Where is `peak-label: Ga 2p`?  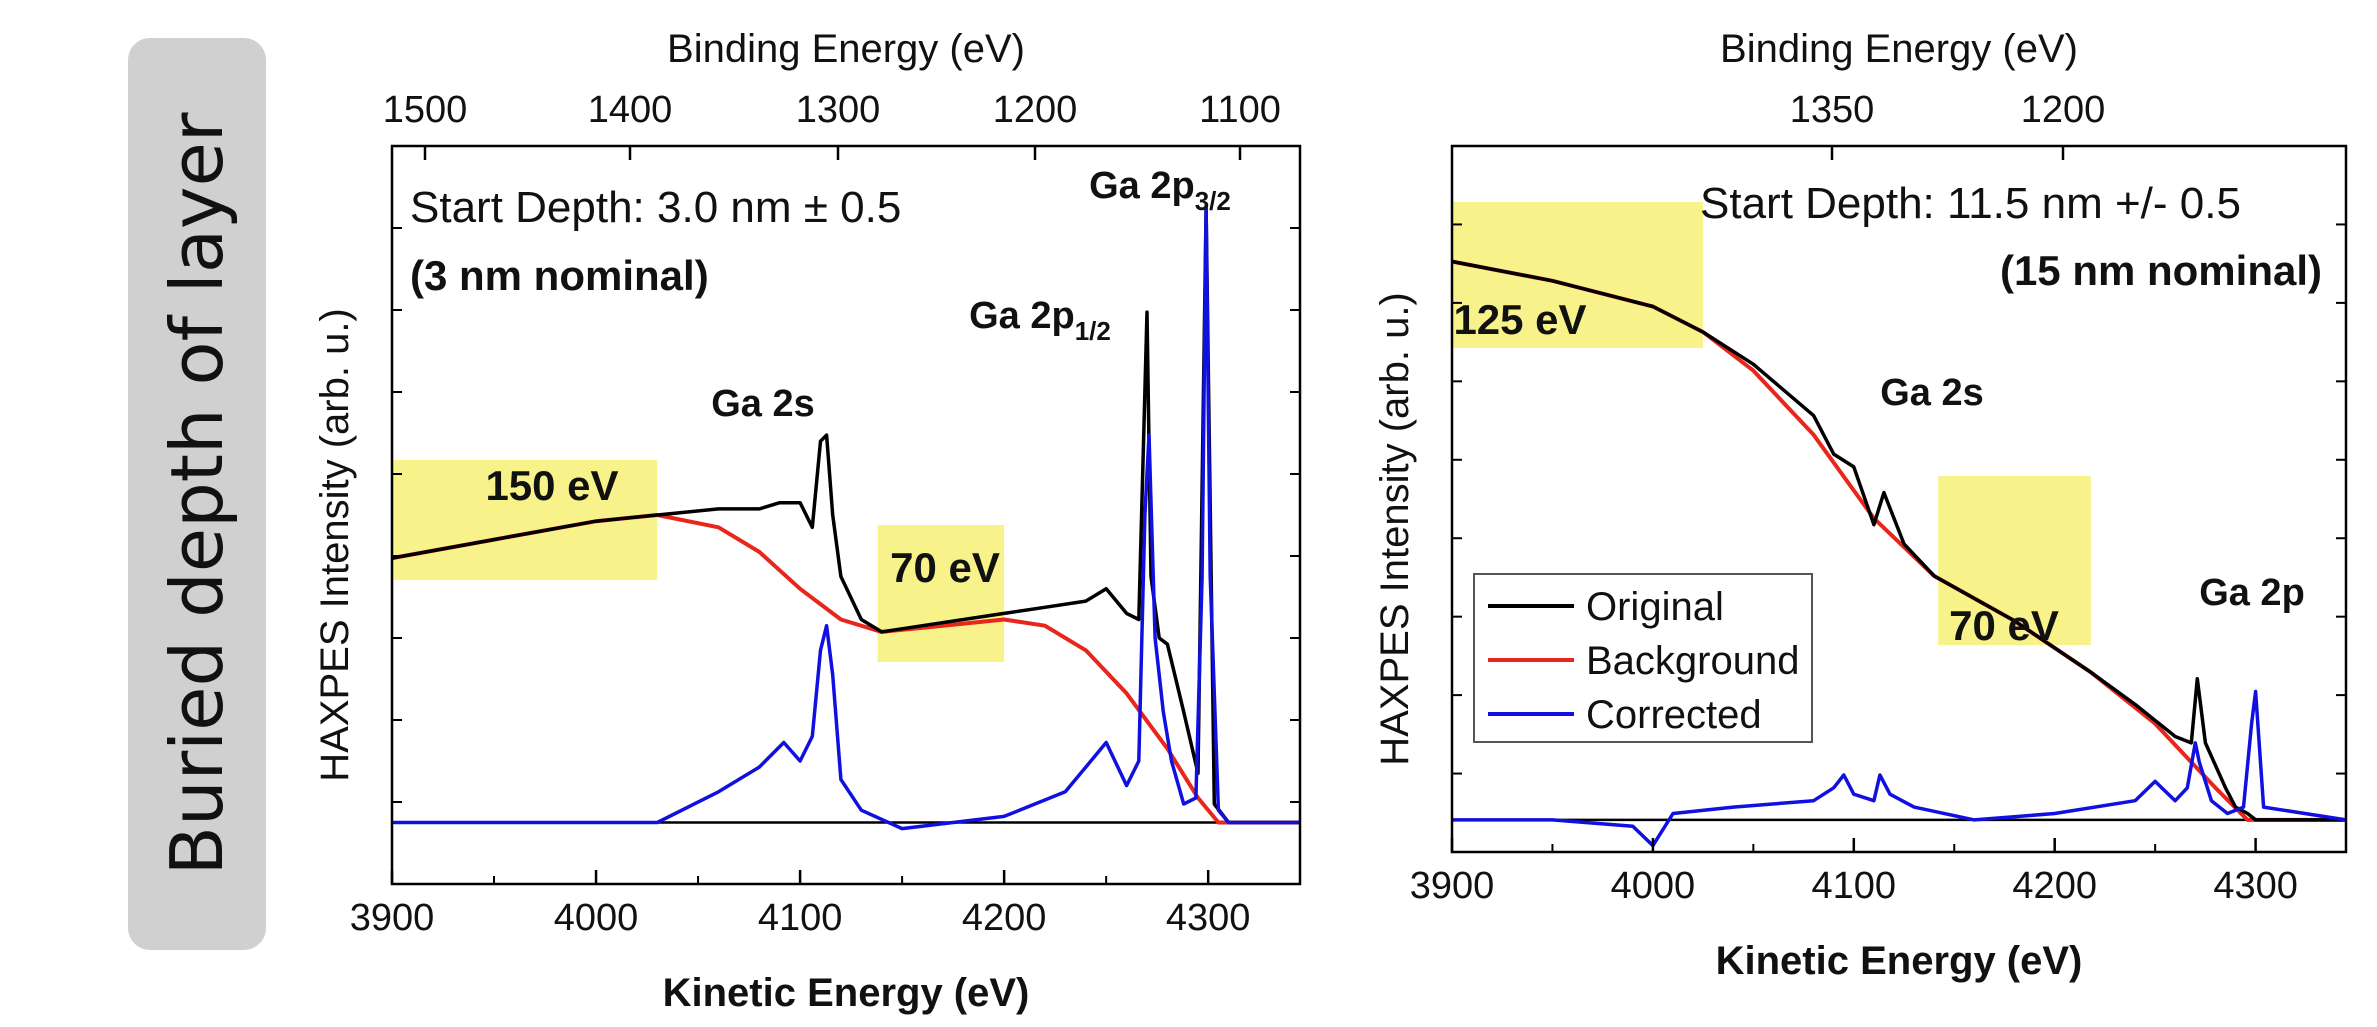
peak-label: Ga 2p is located at coordinates (2252, 593).